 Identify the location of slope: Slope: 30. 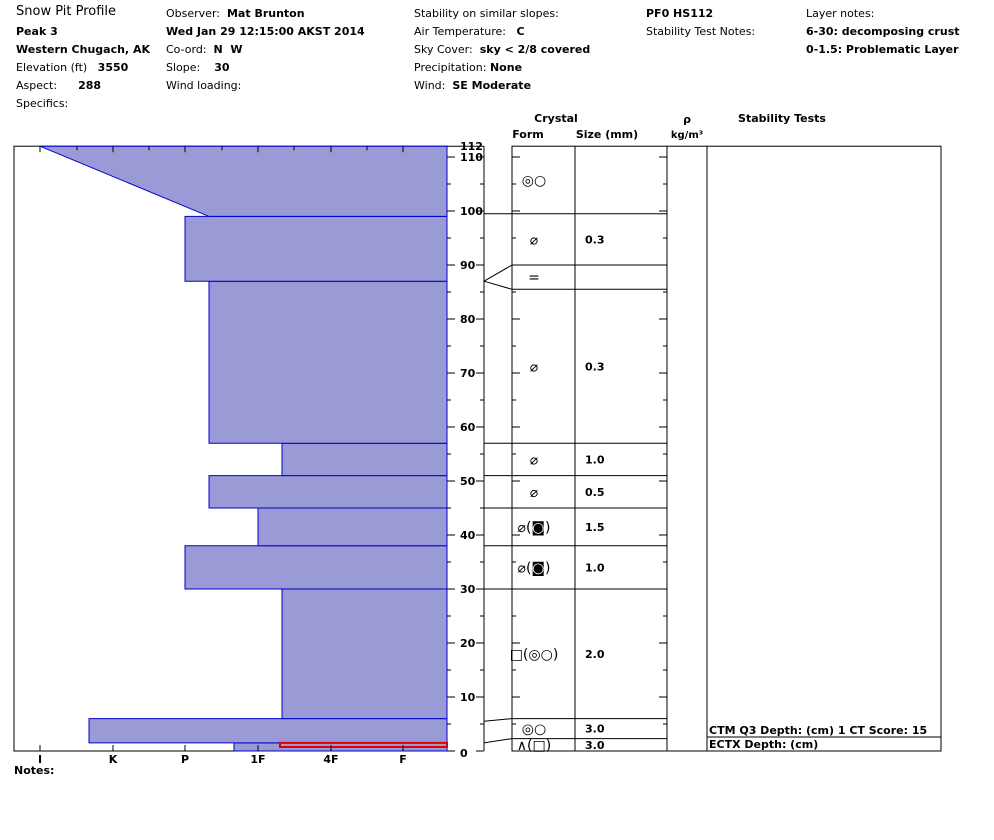
(198, 67).